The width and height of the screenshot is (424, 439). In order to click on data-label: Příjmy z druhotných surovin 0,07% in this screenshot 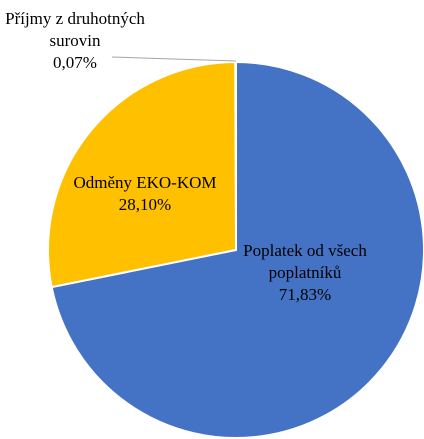, I will do `click(75, 41)`.